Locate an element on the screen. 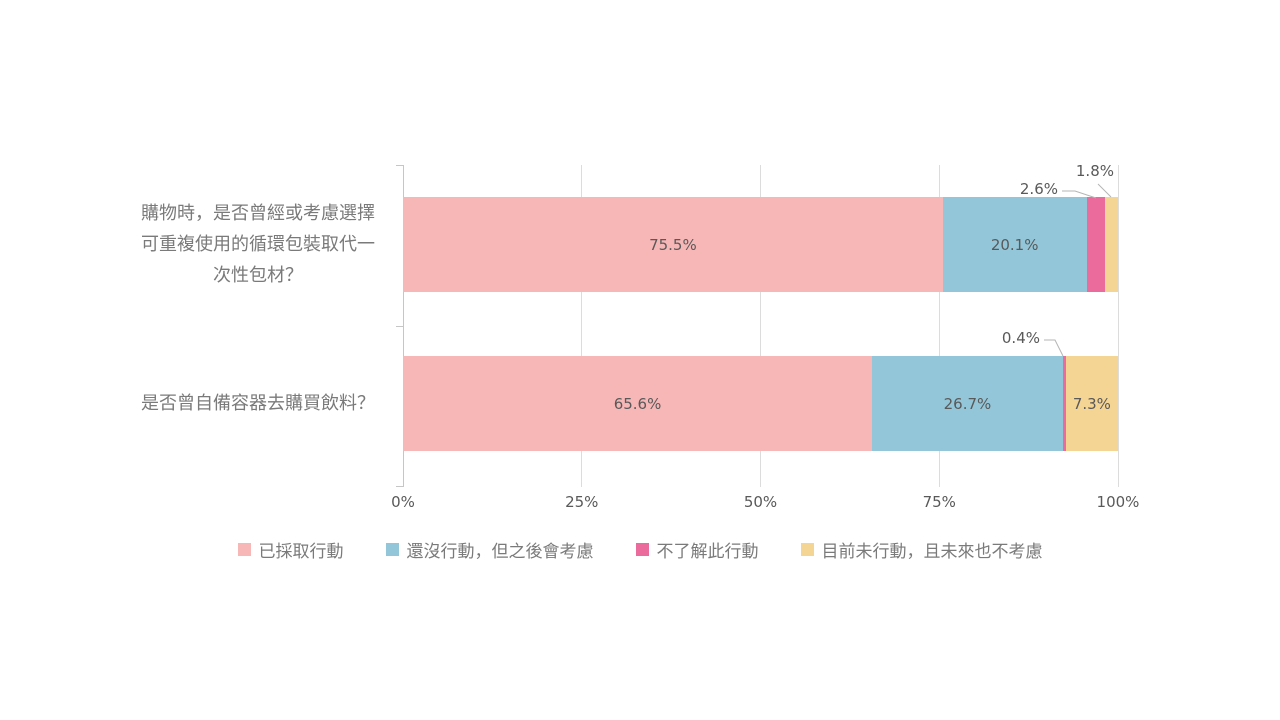 This screenshot has width=1280, height=720. data-label-callout: 2.6% is located at coordinates (1038, 189).